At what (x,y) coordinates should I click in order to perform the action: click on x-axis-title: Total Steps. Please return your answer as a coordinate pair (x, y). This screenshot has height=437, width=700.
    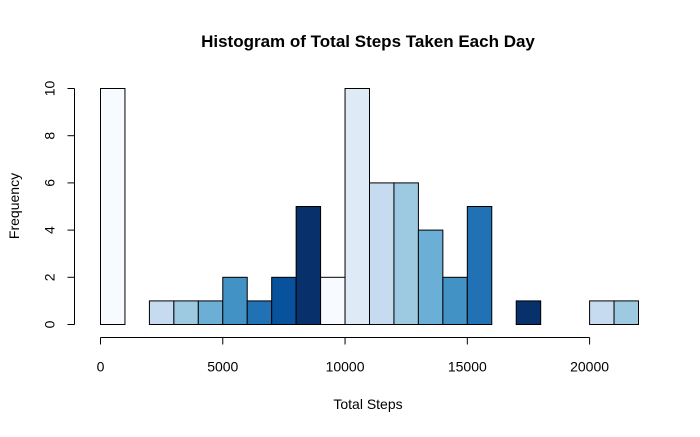
    Looking at the image, I should click on (367, 404).